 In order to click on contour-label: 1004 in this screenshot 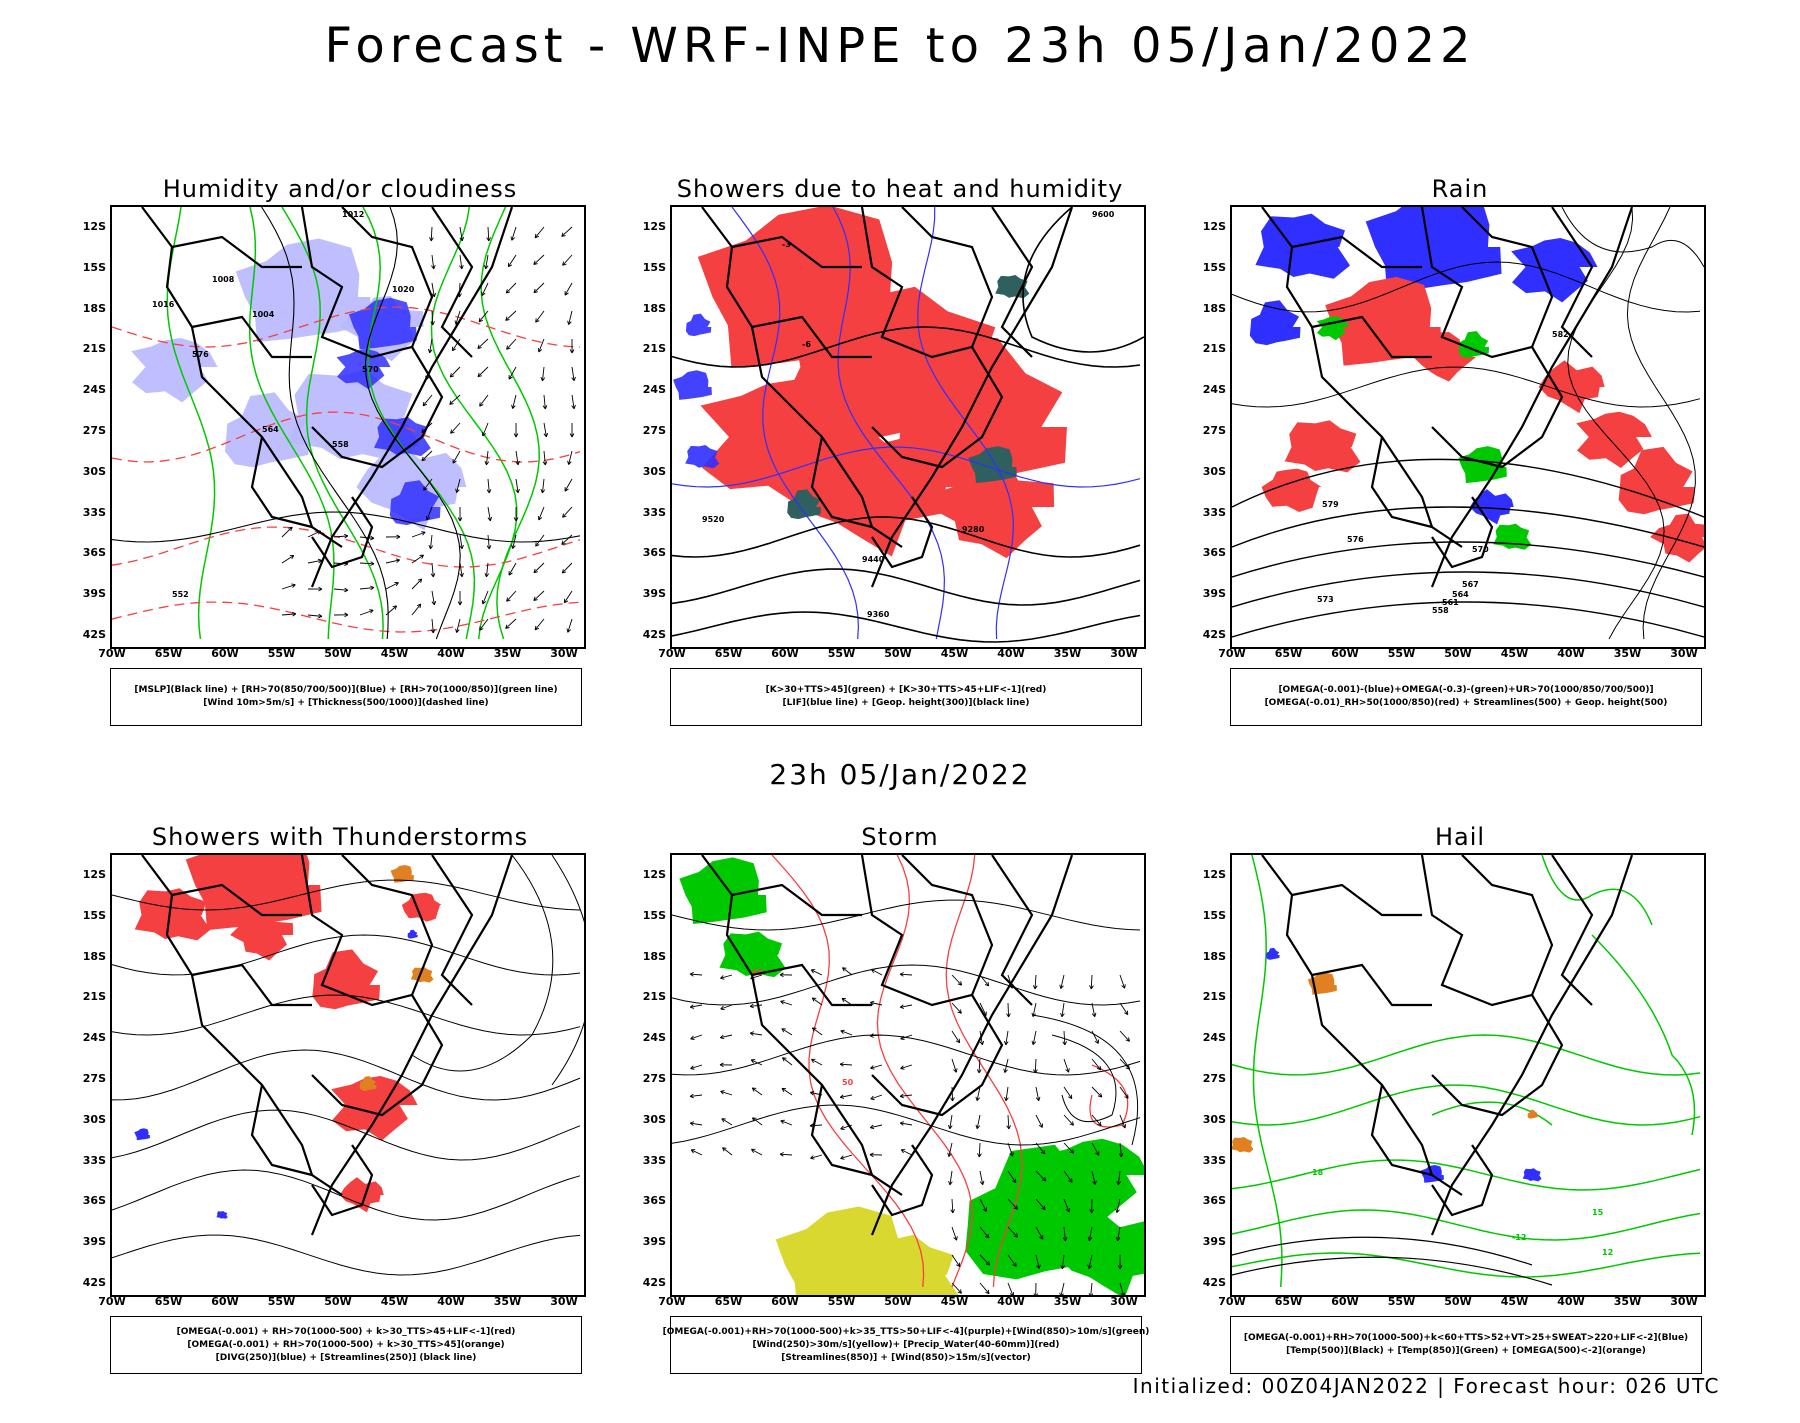, I will do `click(263, 314)`.